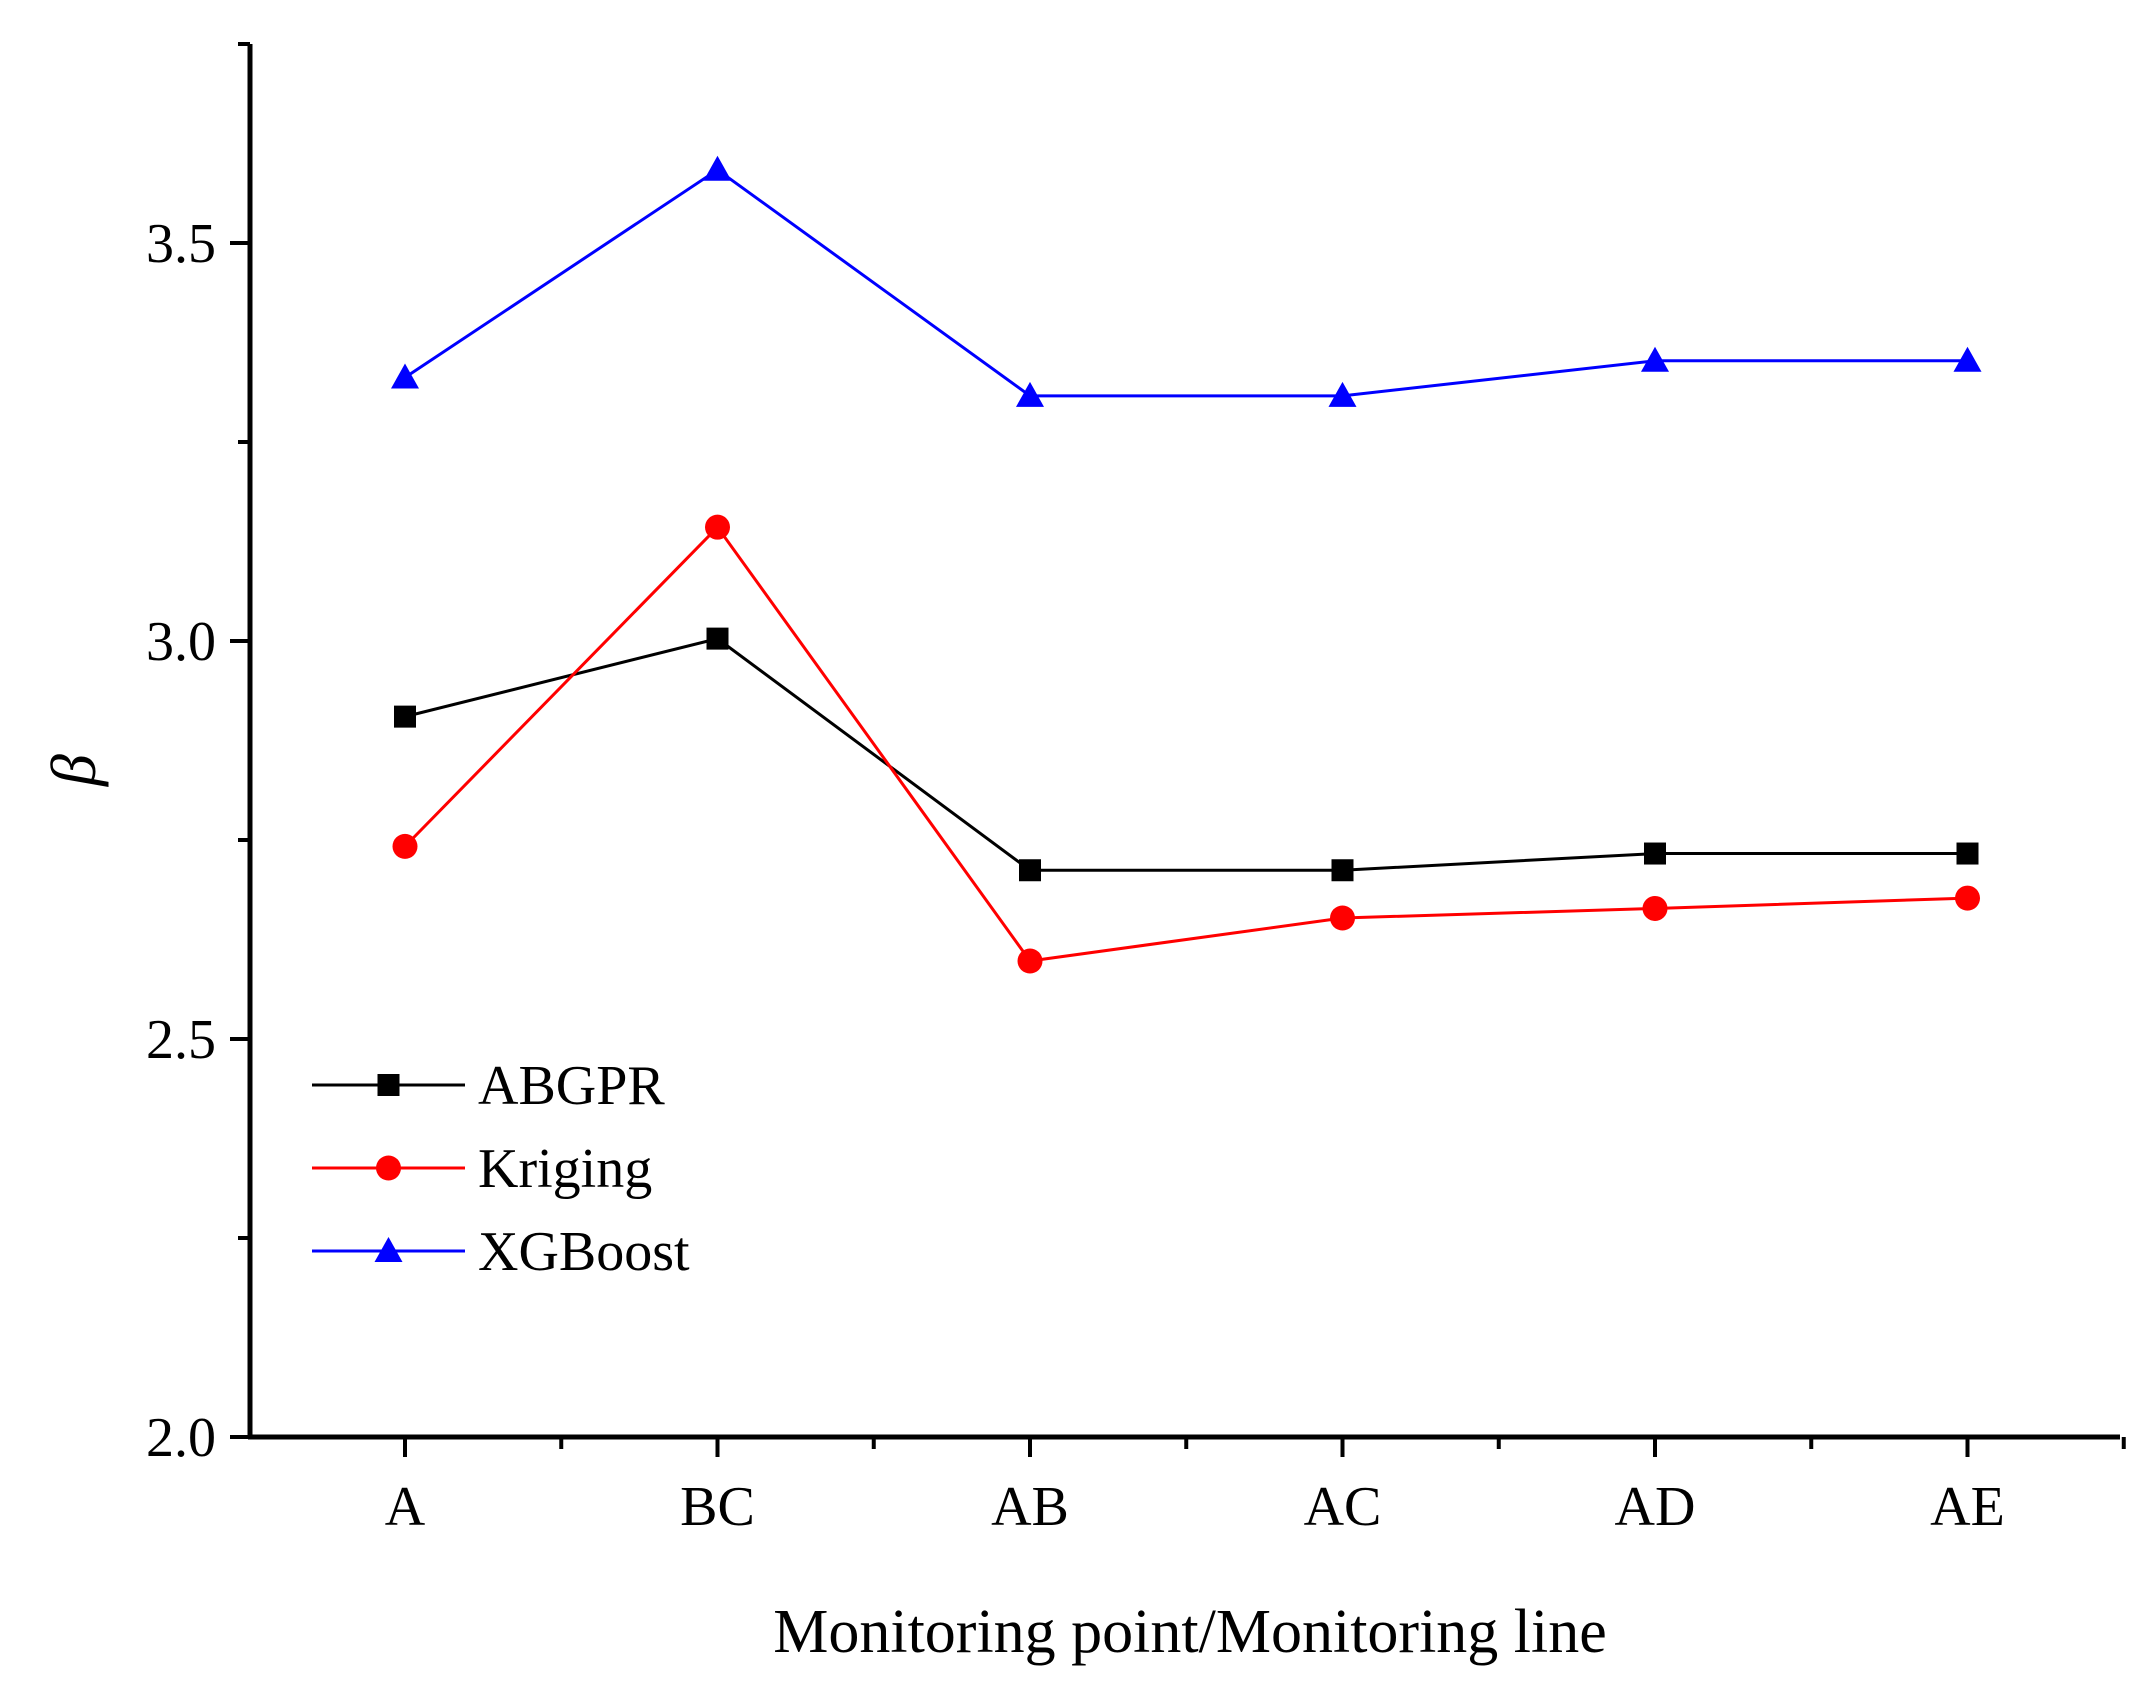  I want to click on series-abgpr, so click(1186, 754).